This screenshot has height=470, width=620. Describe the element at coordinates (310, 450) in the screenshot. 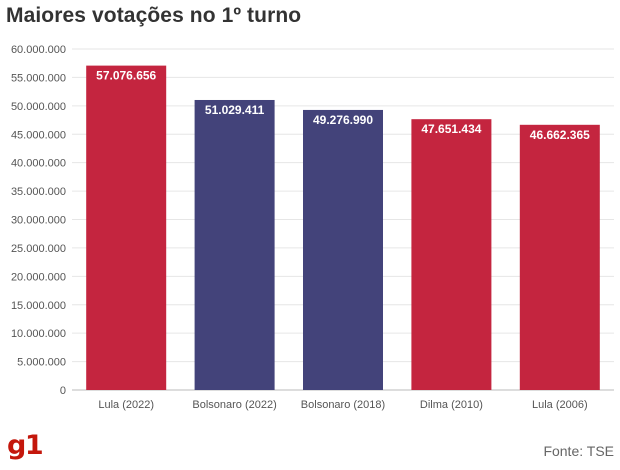

I see `footer: g1 Fonte: TSE` at that location.